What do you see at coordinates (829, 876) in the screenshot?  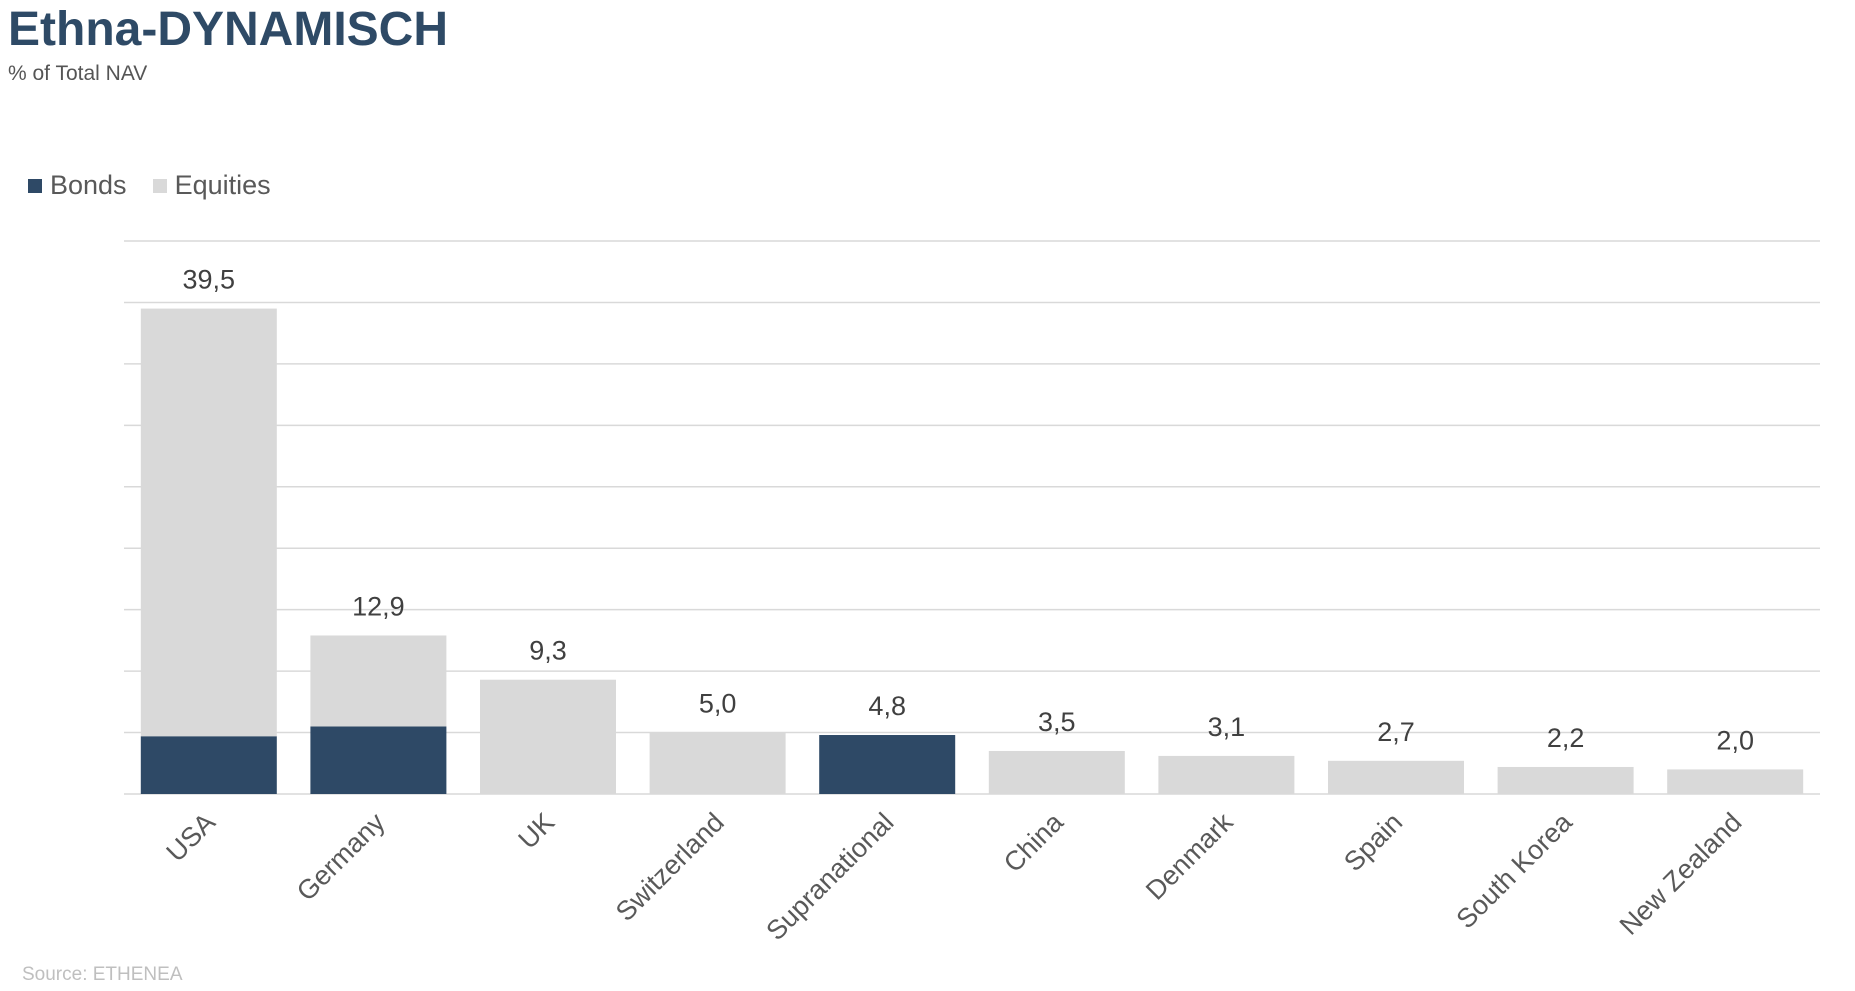 I see `x-tick-label: Supranational` at bounding box center [829, 876].